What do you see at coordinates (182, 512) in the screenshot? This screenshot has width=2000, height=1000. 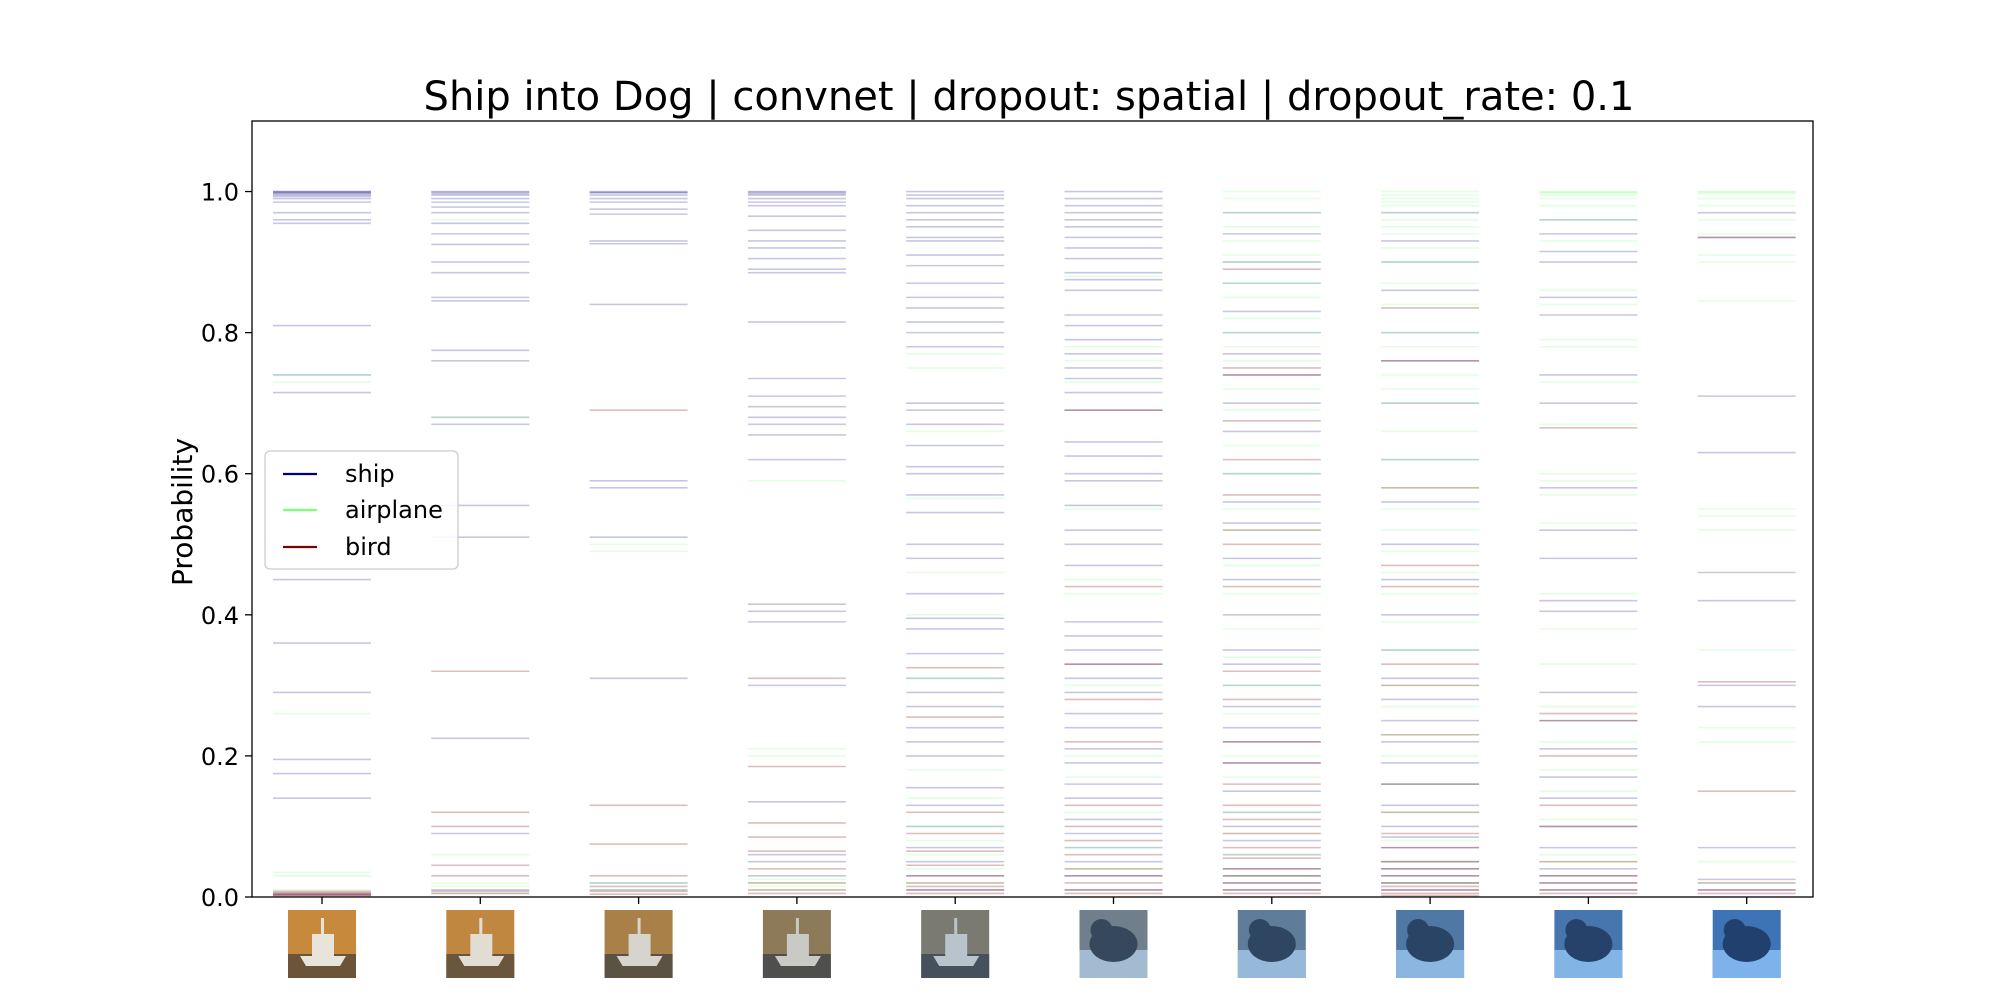 I see `y-axis-label: Probability` at bounding box center [182, 512].